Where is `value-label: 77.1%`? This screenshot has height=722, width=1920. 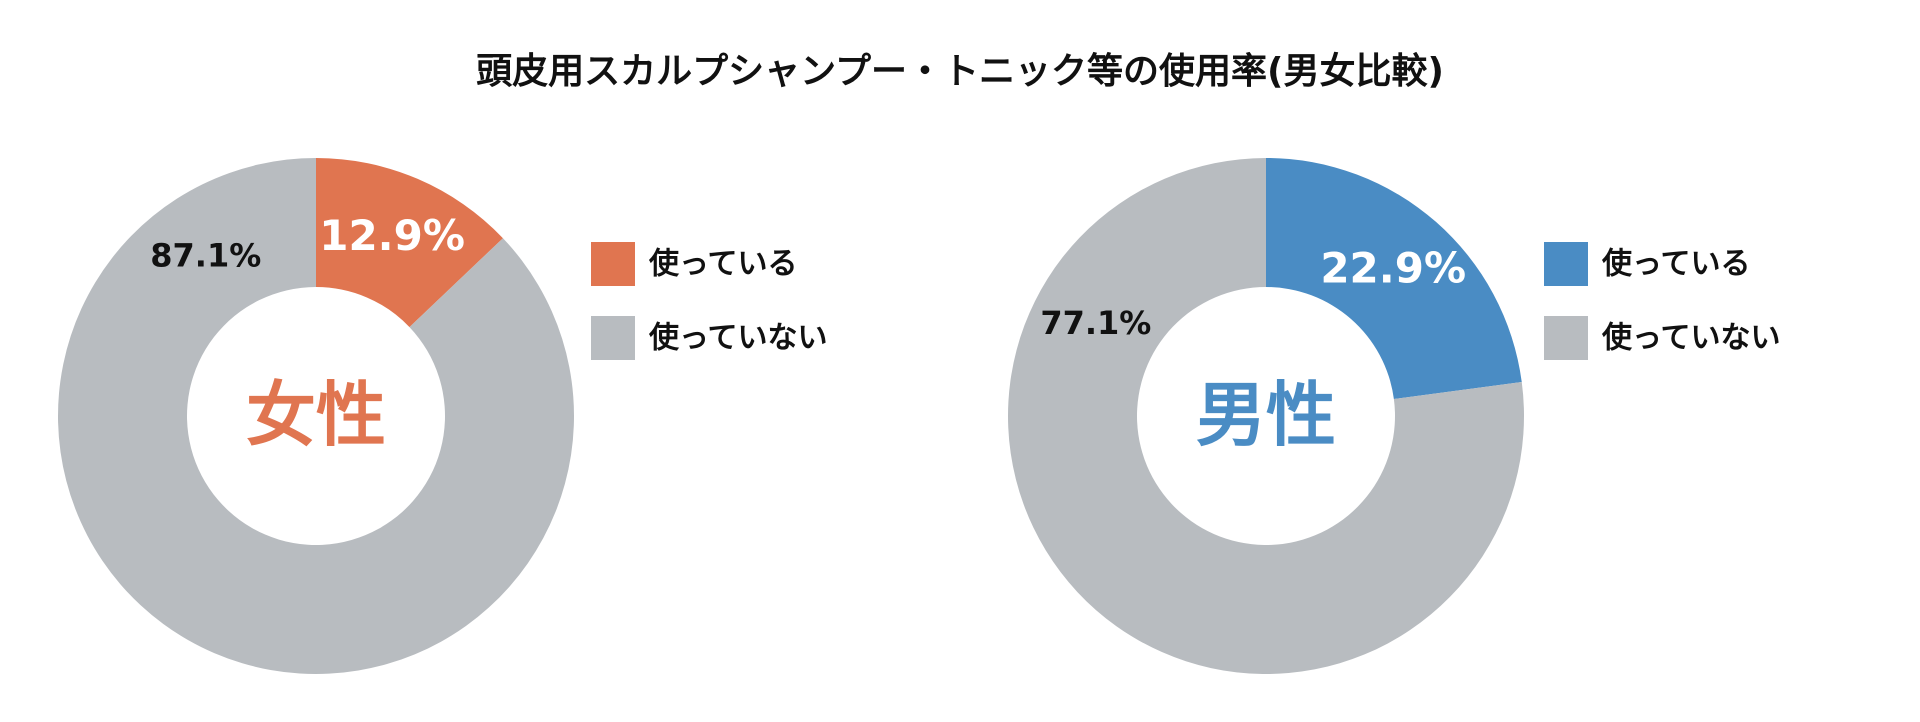 value-label: 77.1% is located at coordinates (1095, 323).